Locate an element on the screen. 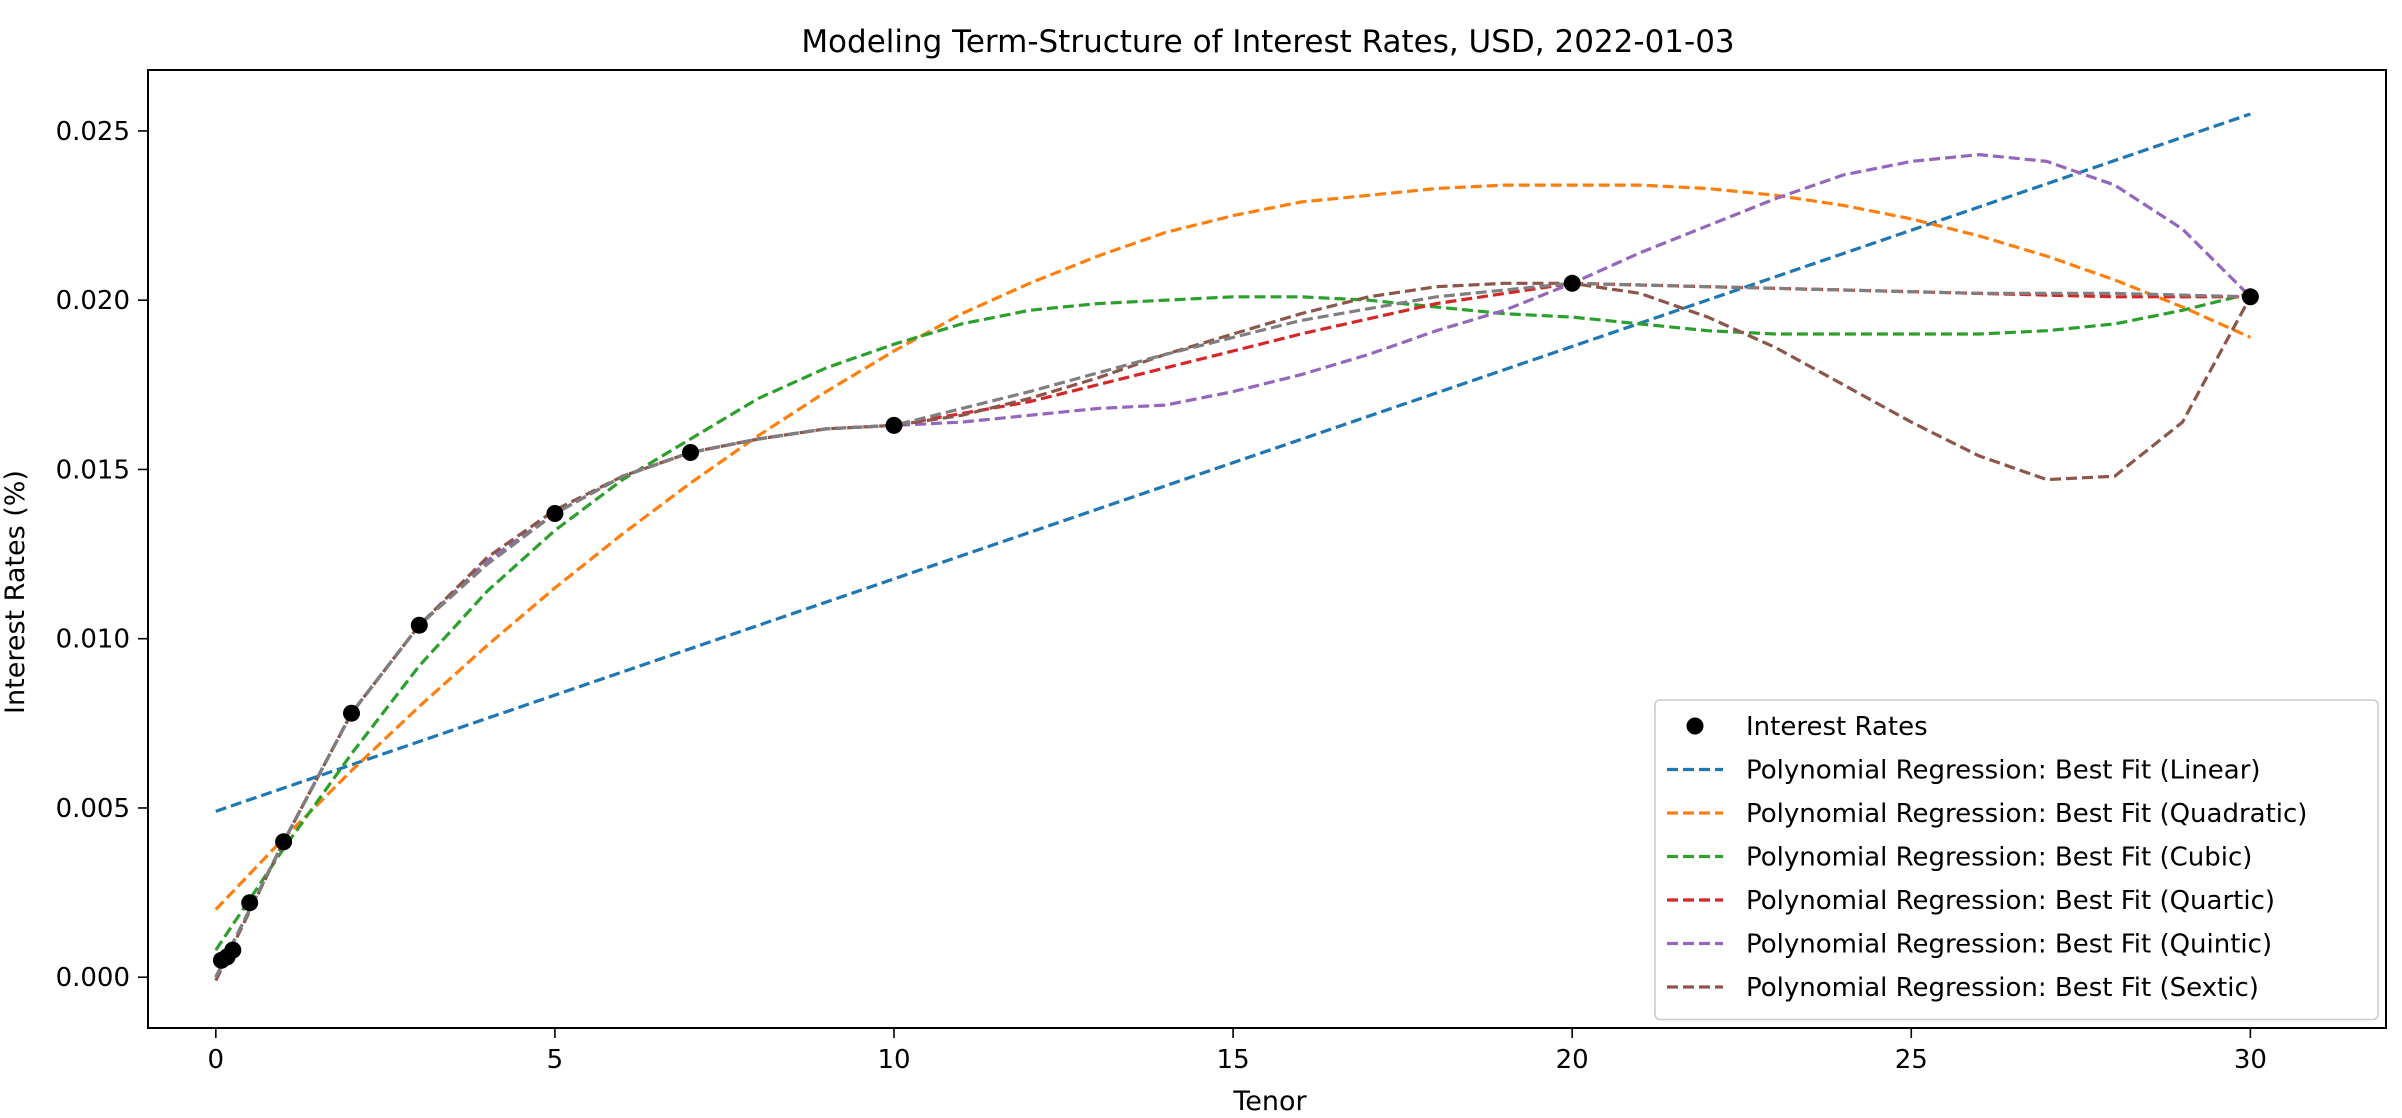 Image resolution: width=2402 pixels, height=1118 pixels. legend-label: Interest Rates is located at coordinates (1837, 727).